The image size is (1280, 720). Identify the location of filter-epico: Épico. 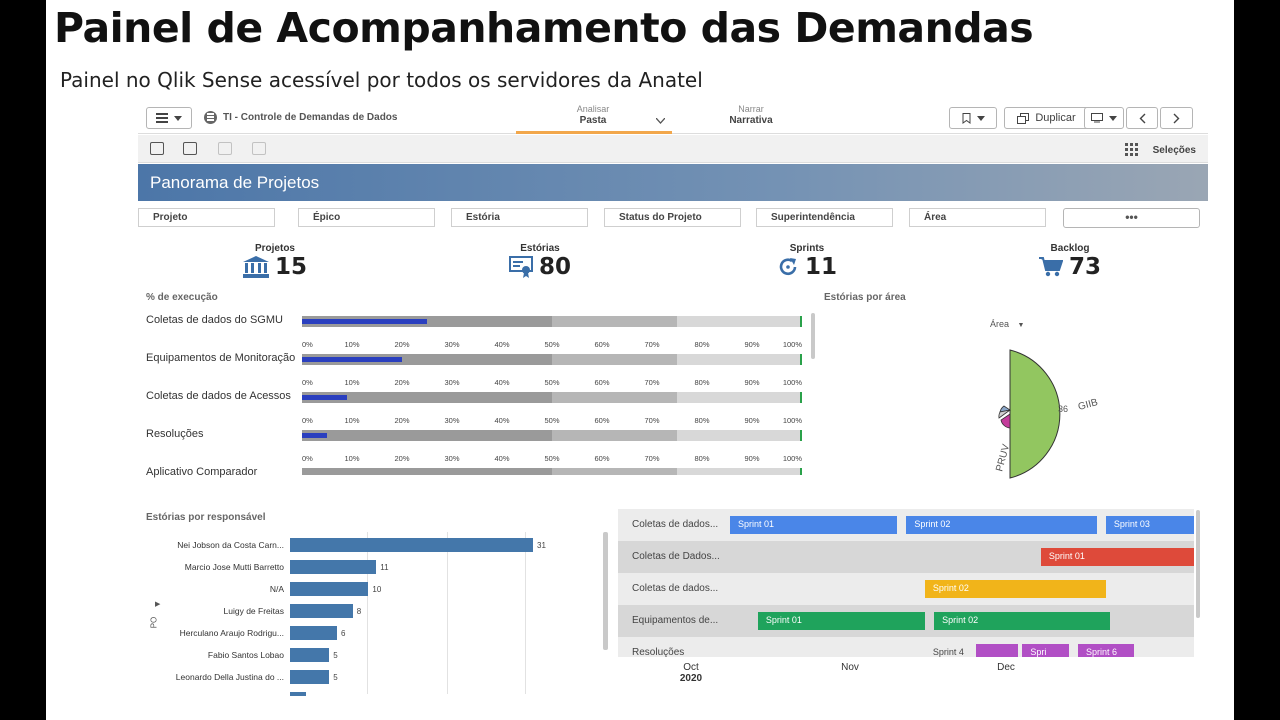
(366, 217).